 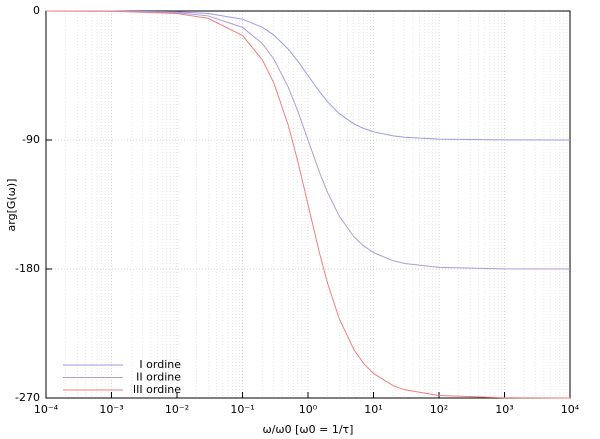 I want to click on x-tick-label: 10⁻⁴, so click(x=46, y=409).